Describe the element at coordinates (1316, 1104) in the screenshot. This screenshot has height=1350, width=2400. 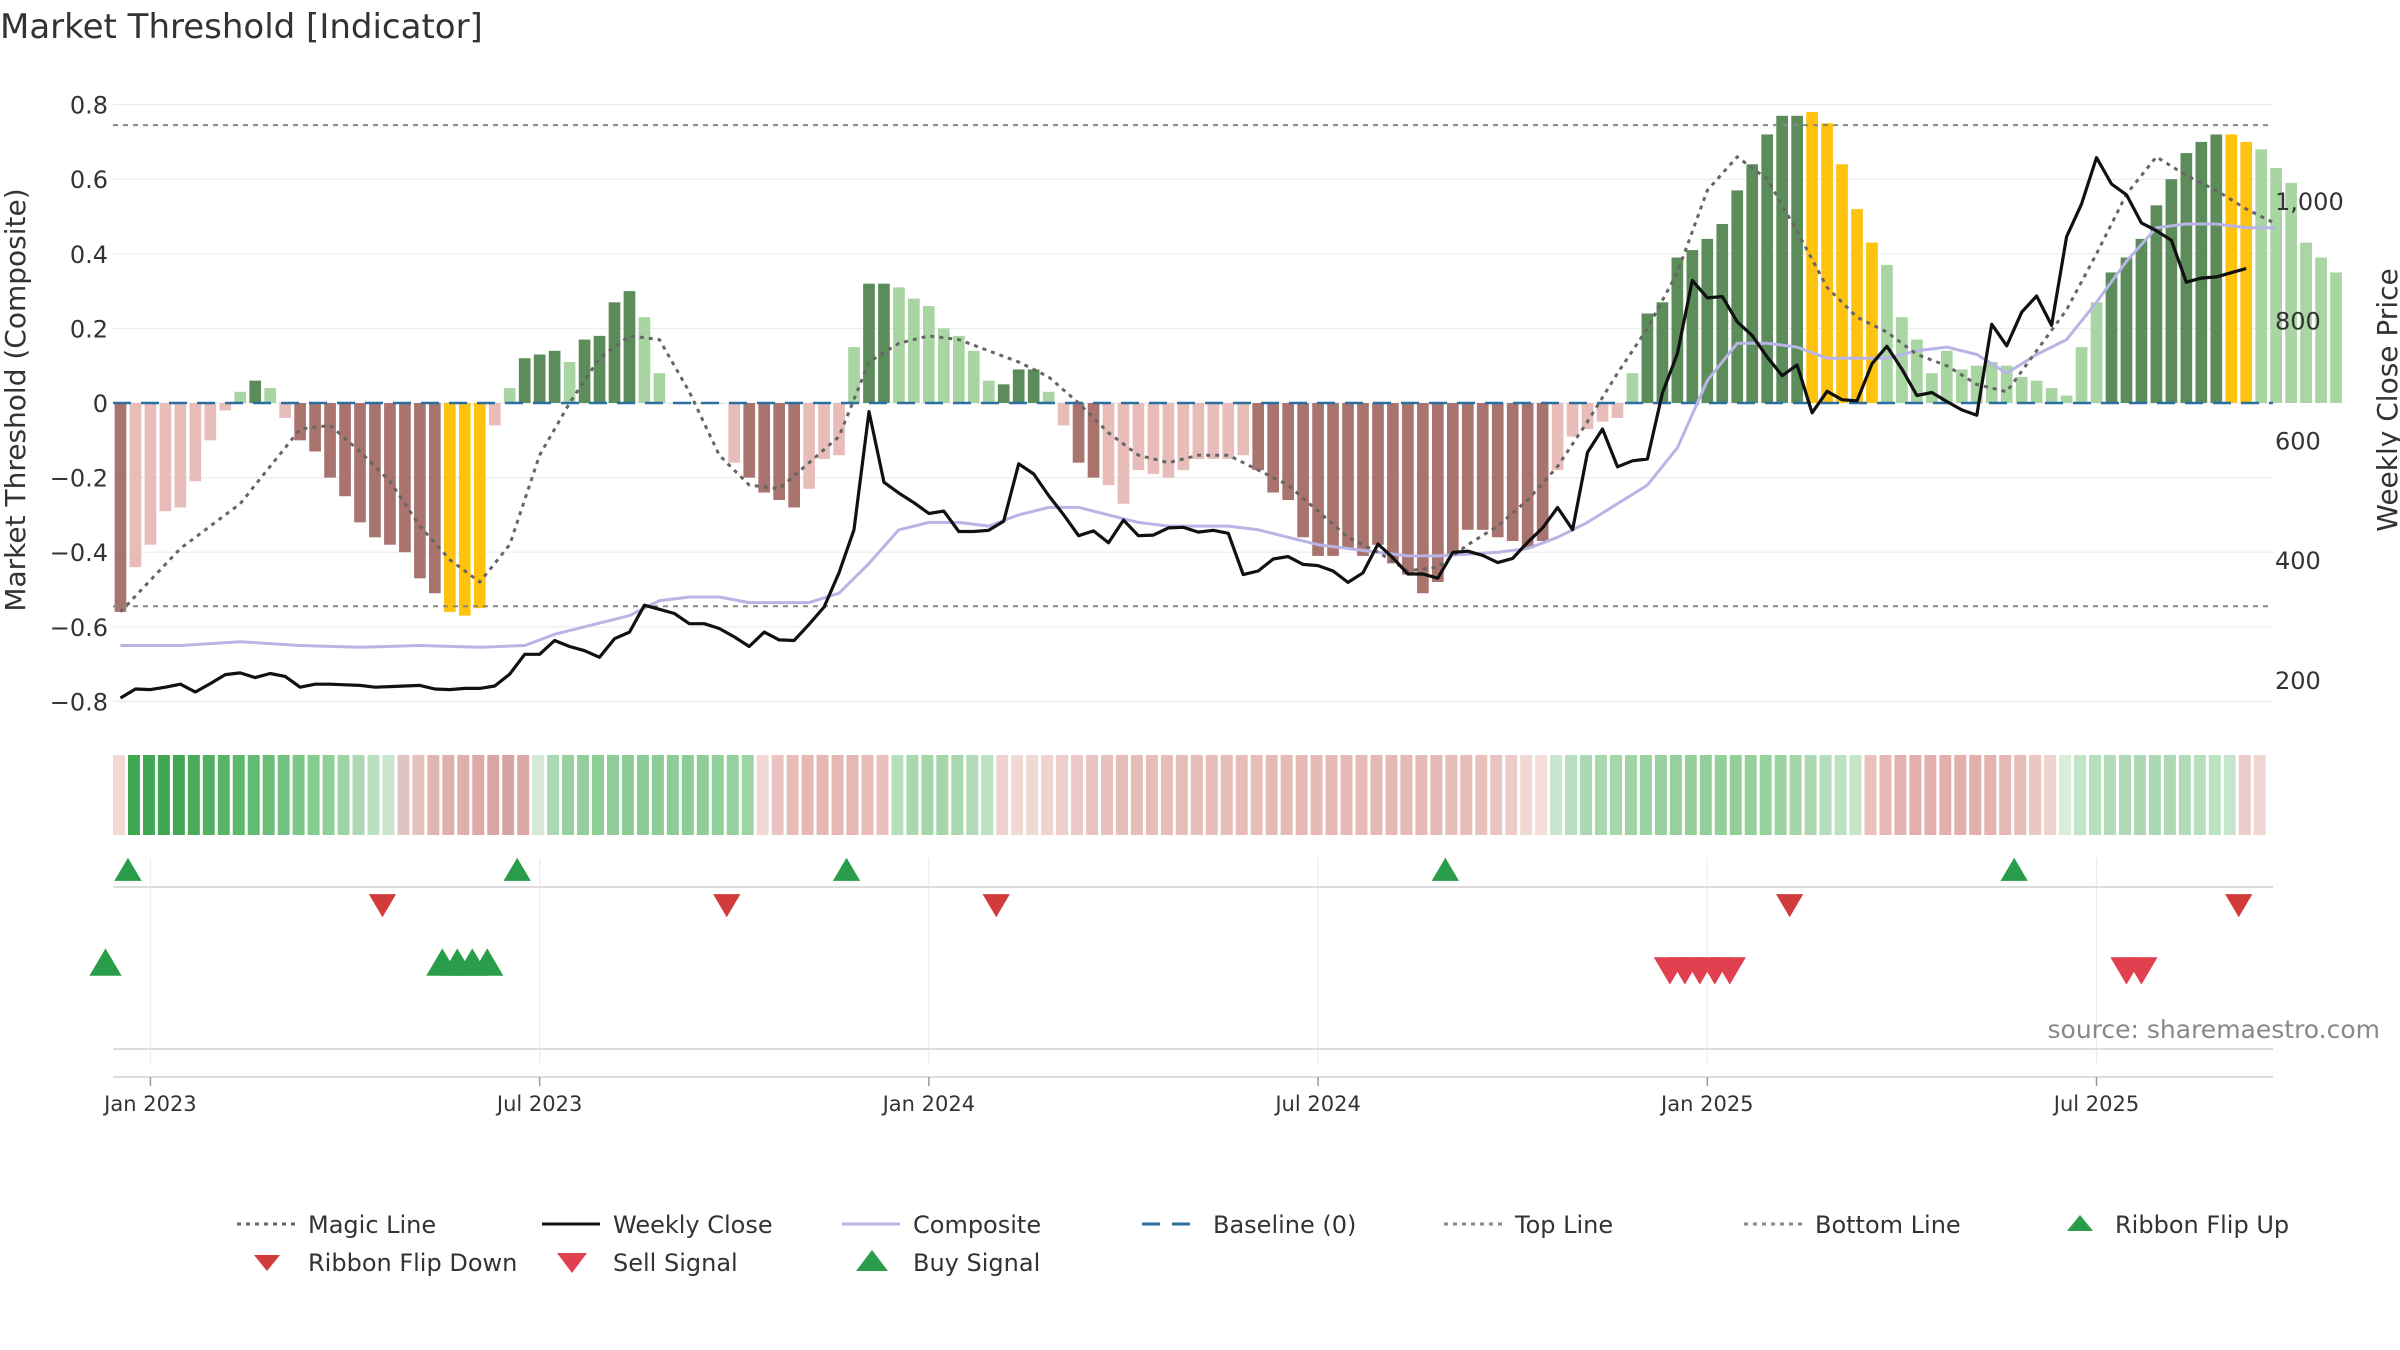
I see `x-tick-label: Jul 2024` at that location.